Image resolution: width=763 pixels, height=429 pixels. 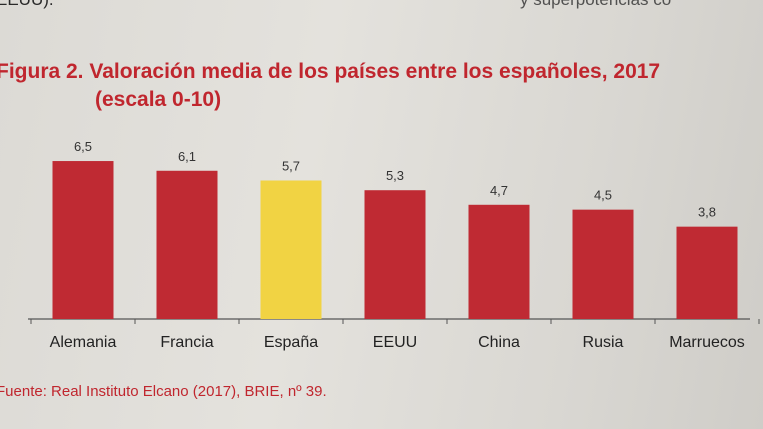 I want to click on top-right-text-fragment: y superpotencias co, so click(x=595, y=5).